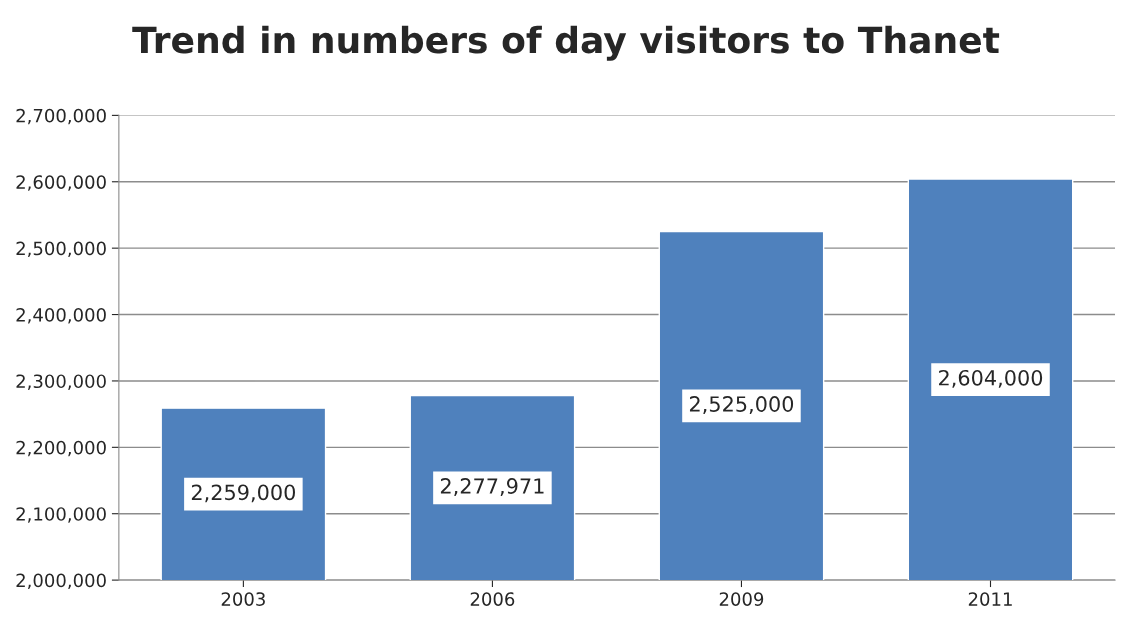  I want to click on y-tick-label: 2,700,000, so click(61, 116).